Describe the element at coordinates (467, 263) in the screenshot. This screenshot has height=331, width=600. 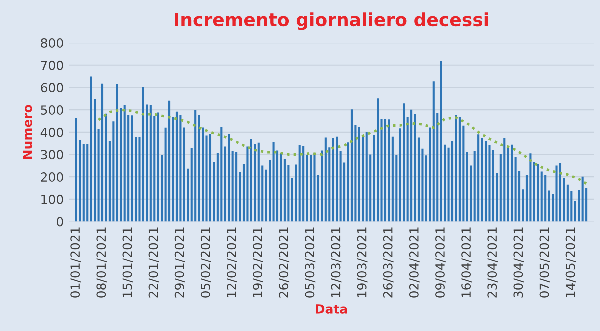
I see `x-tick-label: 16/04/2021` at that location.